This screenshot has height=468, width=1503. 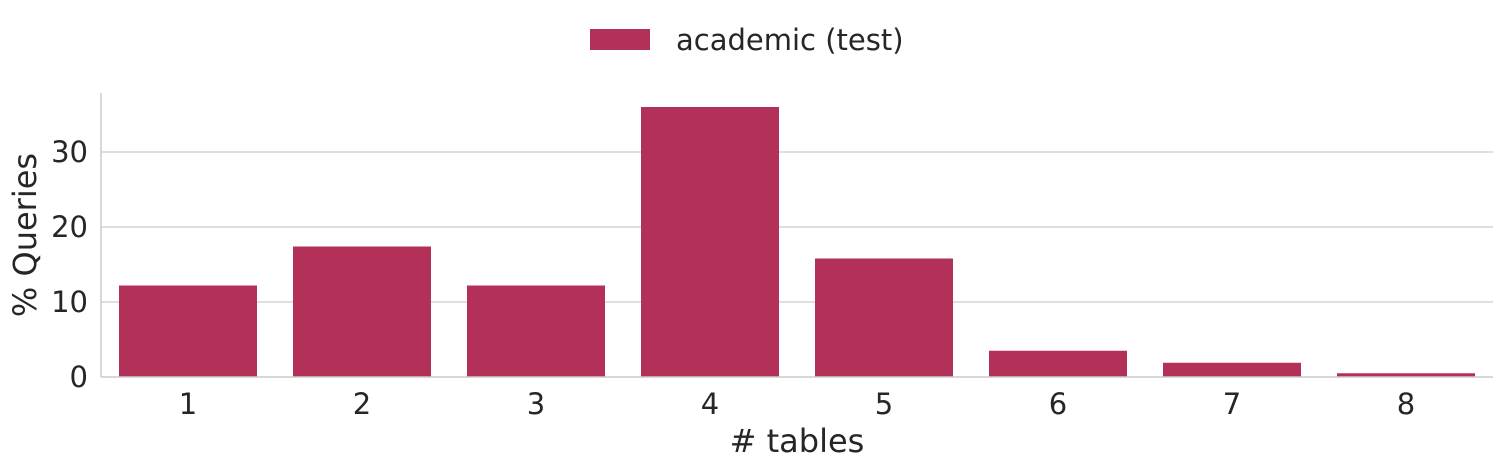 I want to click on x-tick-label: 1, so click(x=188, y=404).